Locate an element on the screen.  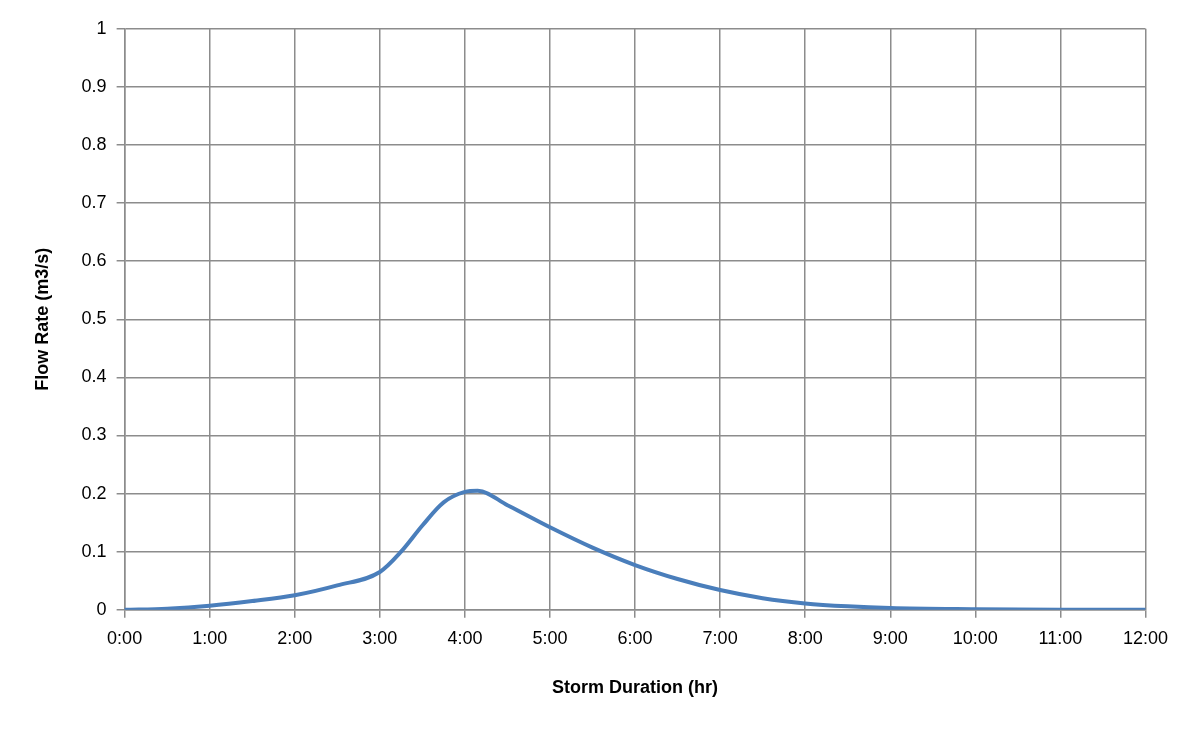
y-tick-label: 0.6 is located at coordinates (94, 260).